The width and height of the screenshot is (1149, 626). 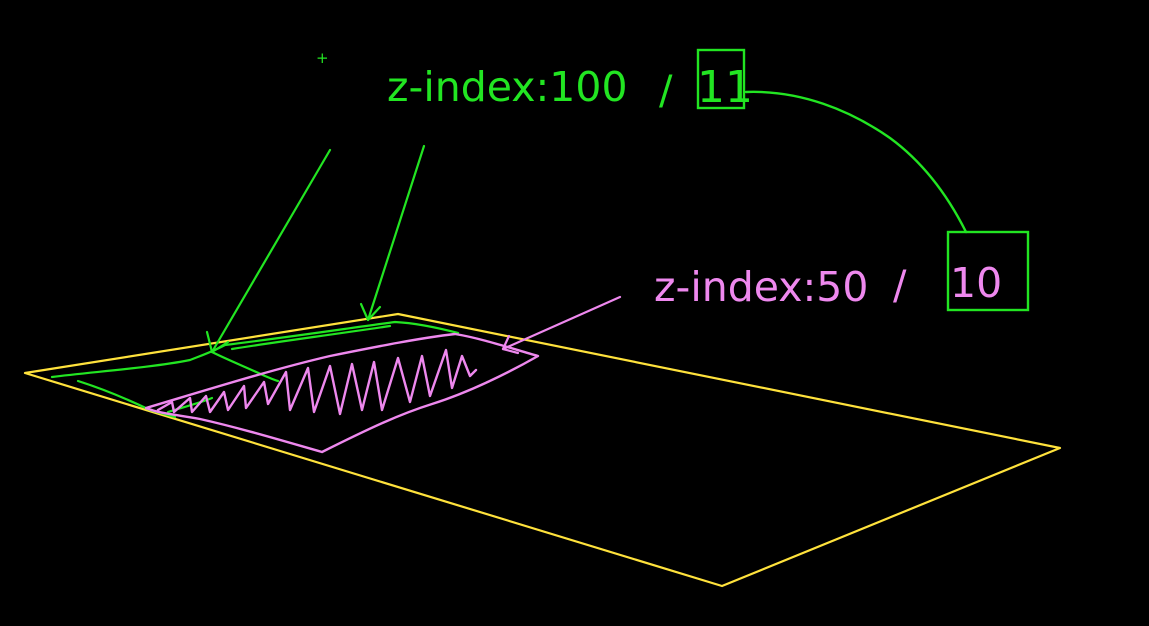 What do you see at coordinates (507, 87) in the screenshot?
I see `label-z100: z-index:100` at bounding box center [507, 87].